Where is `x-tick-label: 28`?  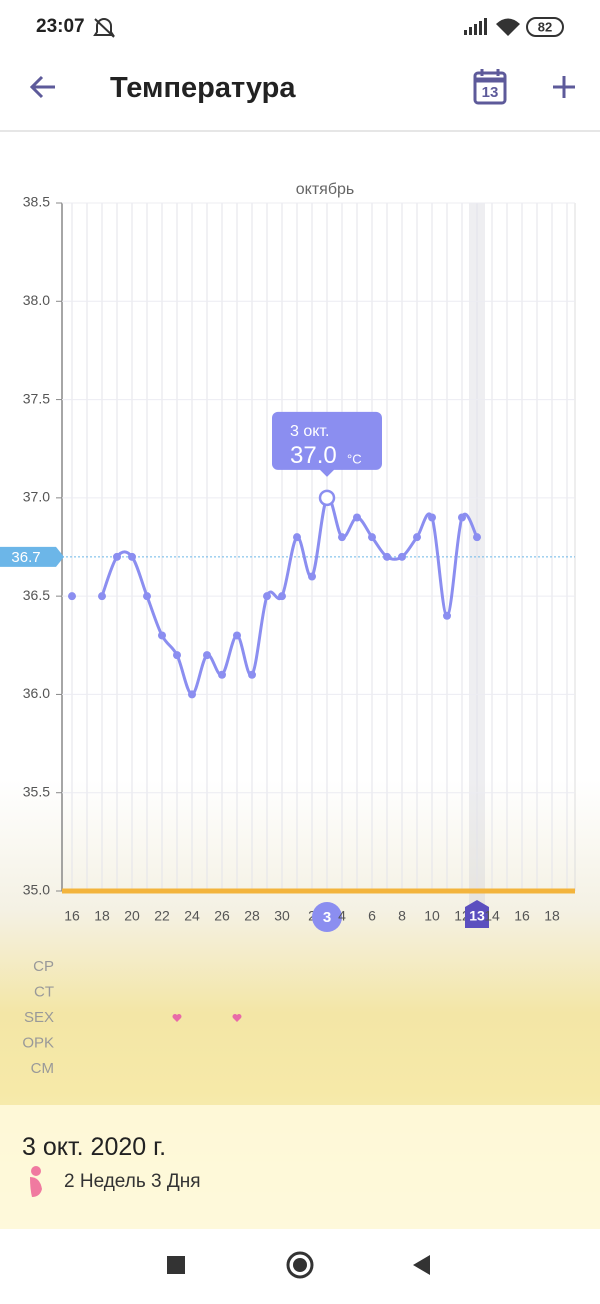
x-tick-label: 28 is located at coordinates (252, 916).